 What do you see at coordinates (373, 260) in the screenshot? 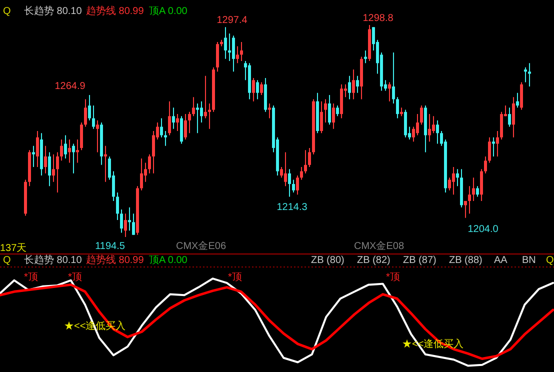
I see `text: ZB (82)` at bounding box center [373, 260].